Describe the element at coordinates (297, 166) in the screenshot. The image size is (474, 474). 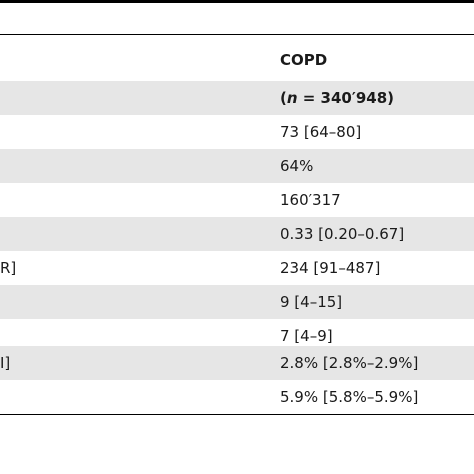
I see `row-value: 64%` at that location.